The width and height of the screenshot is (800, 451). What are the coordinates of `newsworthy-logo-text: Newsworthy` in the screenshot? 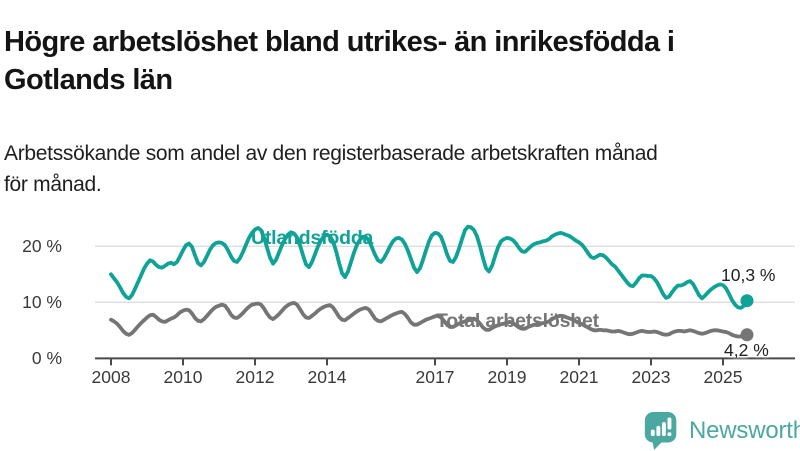 It's located at (744, 430).